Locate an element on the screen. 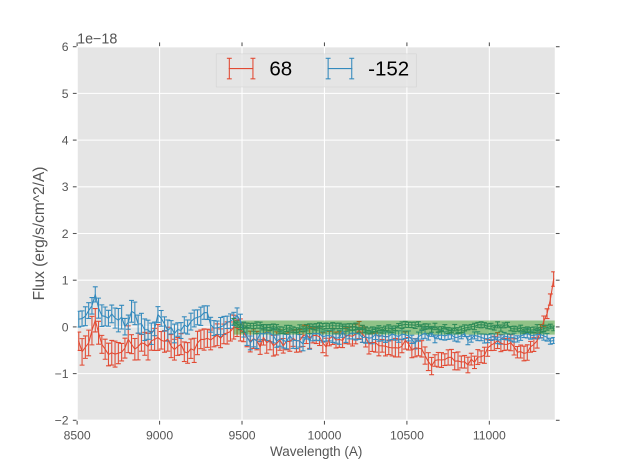 The image size is (617, 467). svg-text: 68 is located at coordinates (280, 69).